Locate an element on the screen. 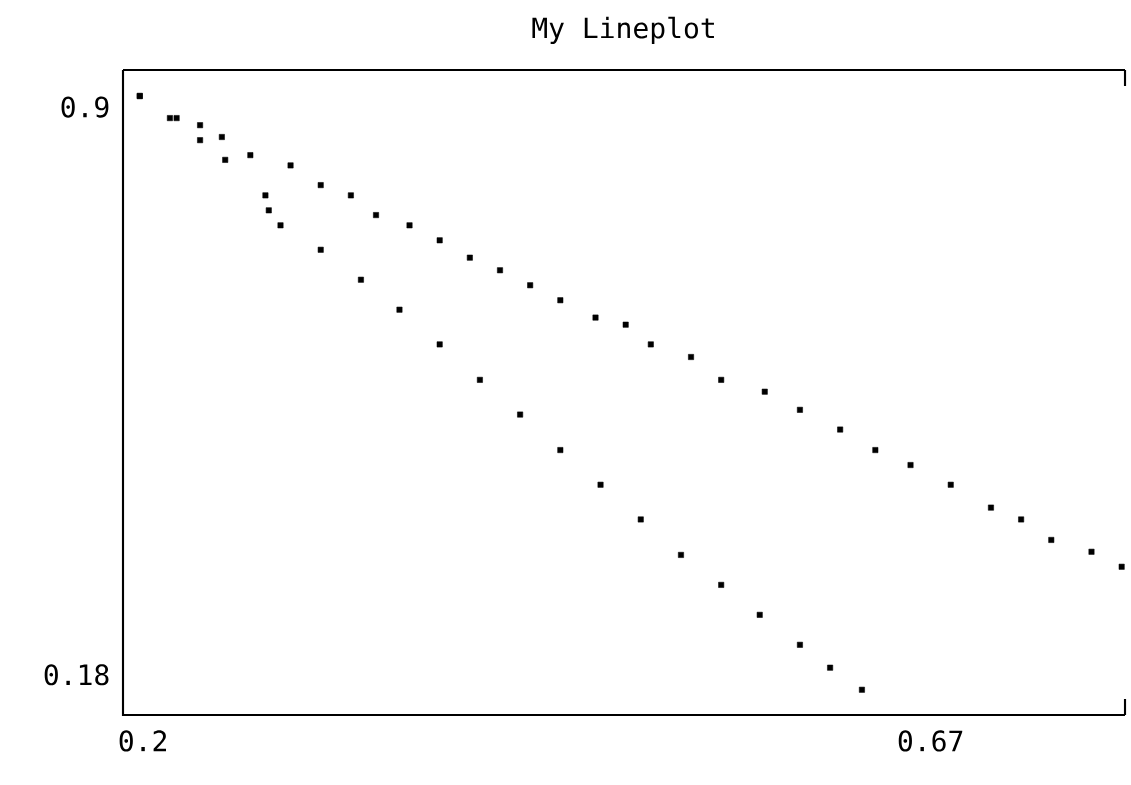 Image resolution: width=1131 pixels, height=785 pixels. chart-title: My Lineplot is located at coordinates (623, 30).